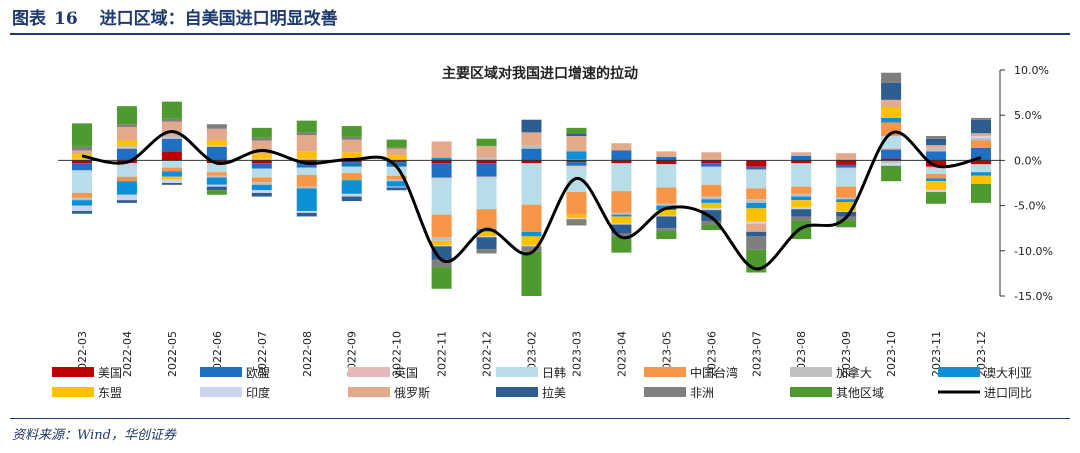  What do you see at coordinates (981, 354) in the screenshot?
I see `x-tick-label: 2023-12` at bounding box center [981, 354].